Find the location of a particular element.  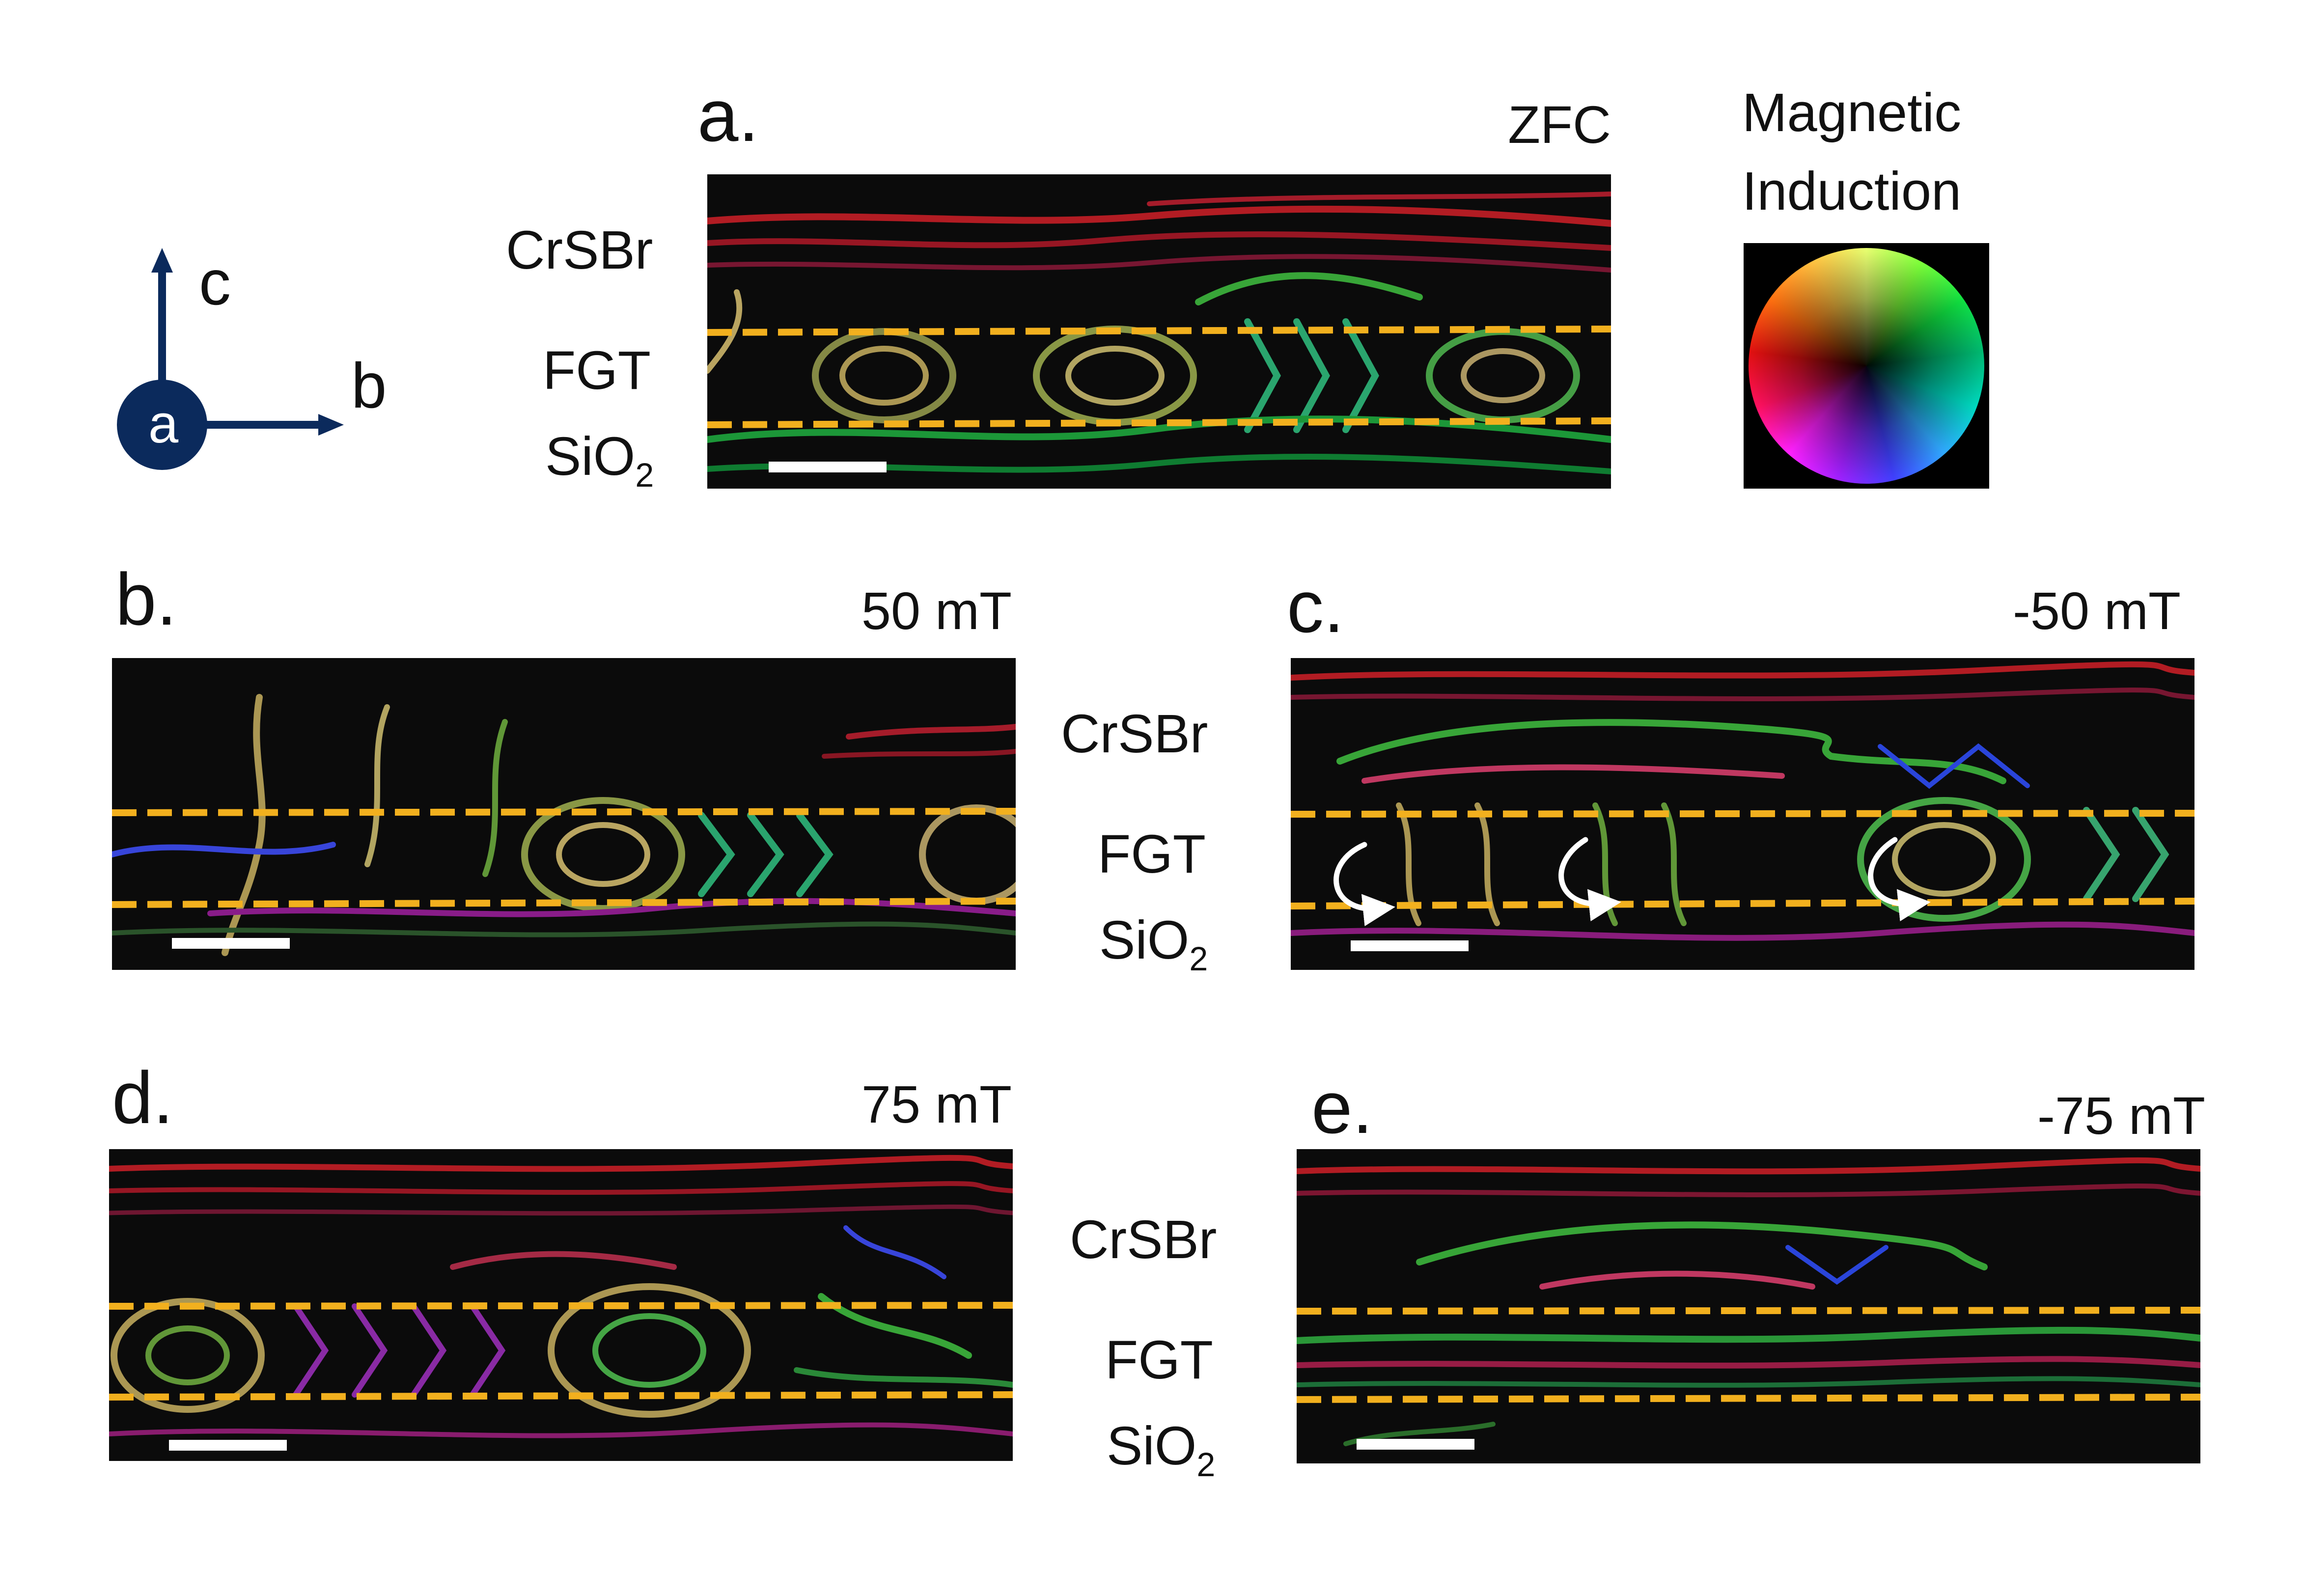

layer-label-crsbr-bc: CrSBr is located at coordinates (1134, 734).